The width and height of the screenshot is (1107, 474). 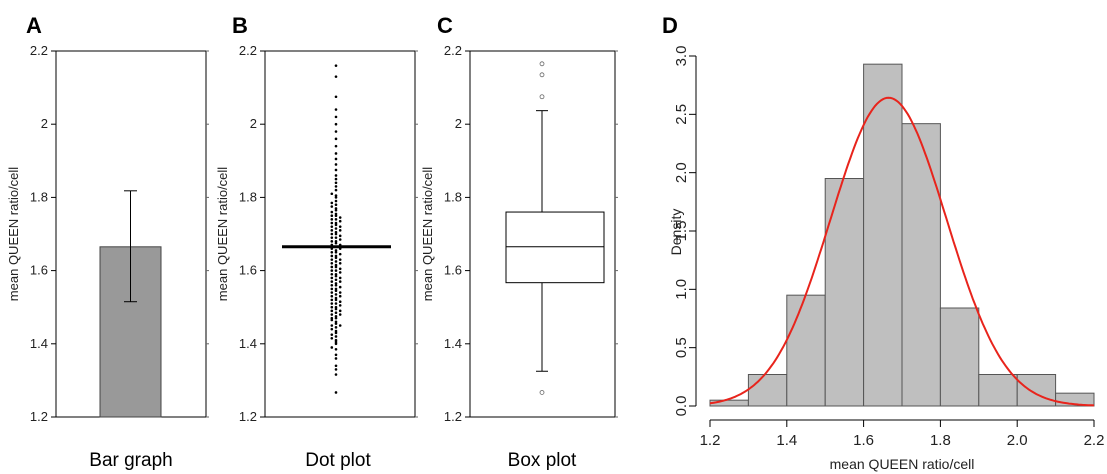 I want to click on box-marks, so click(x=555, y=228).